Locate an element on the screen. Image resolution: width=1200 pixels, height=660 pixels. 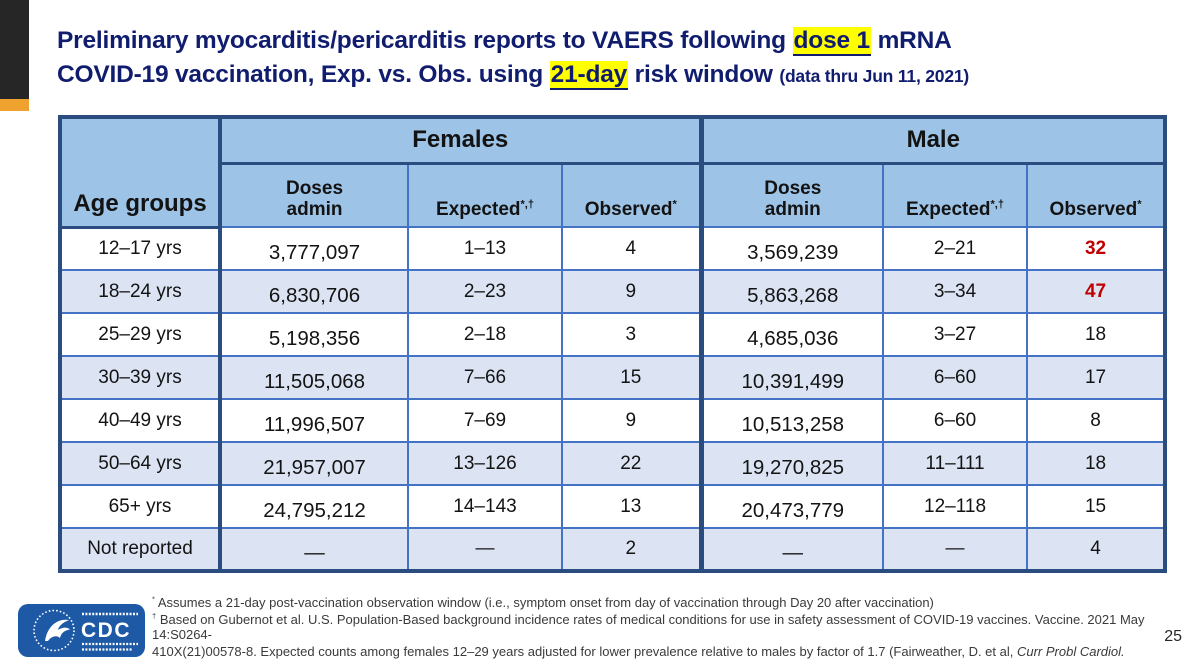
females-expected-cell: 7–69 is located at coordinates (485, 420).